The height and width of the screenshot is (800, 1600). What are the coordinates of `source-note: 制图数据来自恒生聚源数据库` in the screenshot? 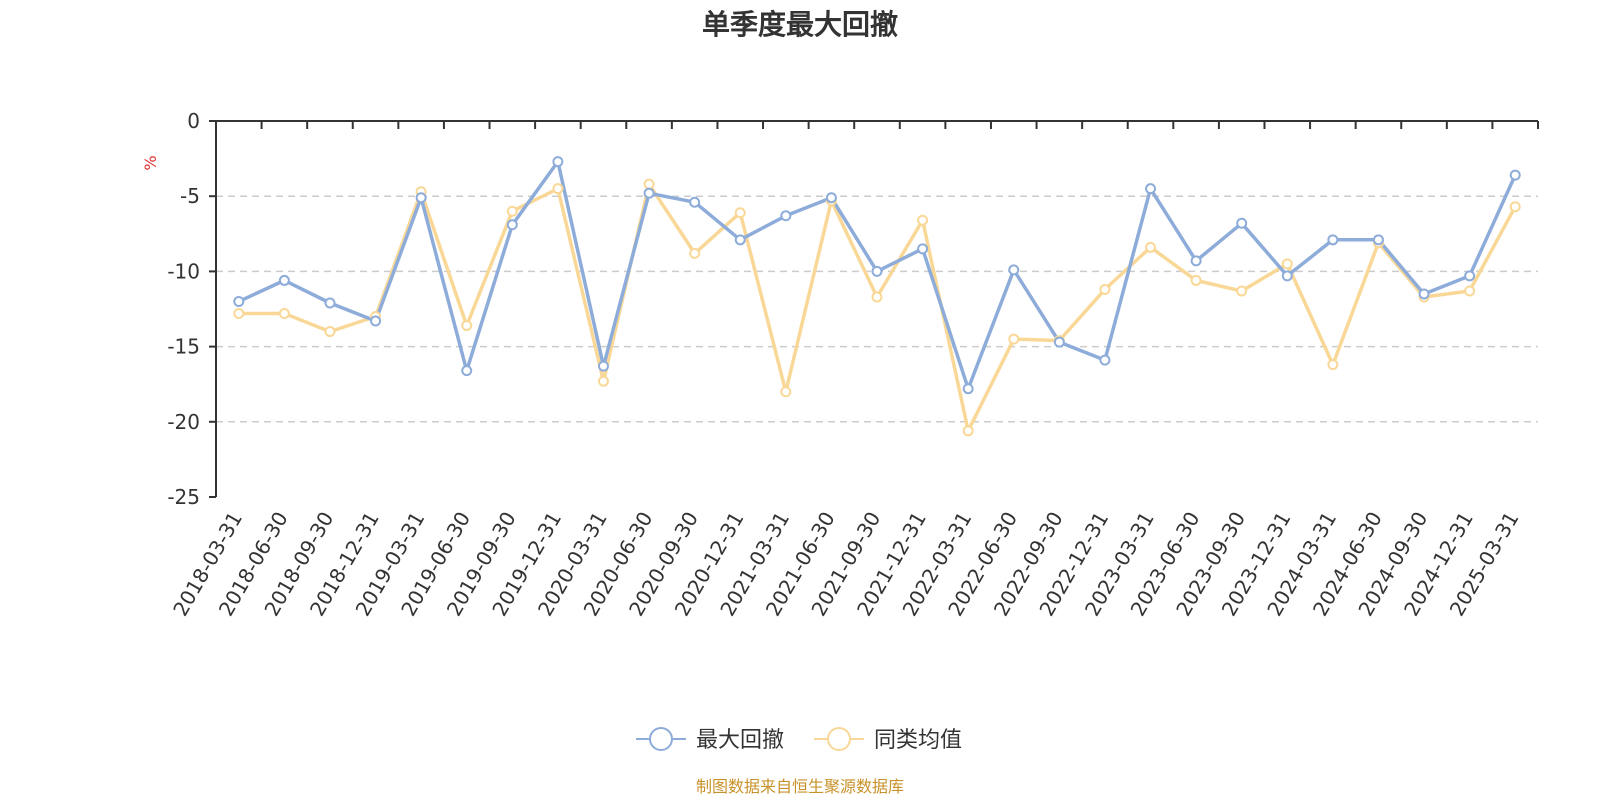 It's located at (800, 786).